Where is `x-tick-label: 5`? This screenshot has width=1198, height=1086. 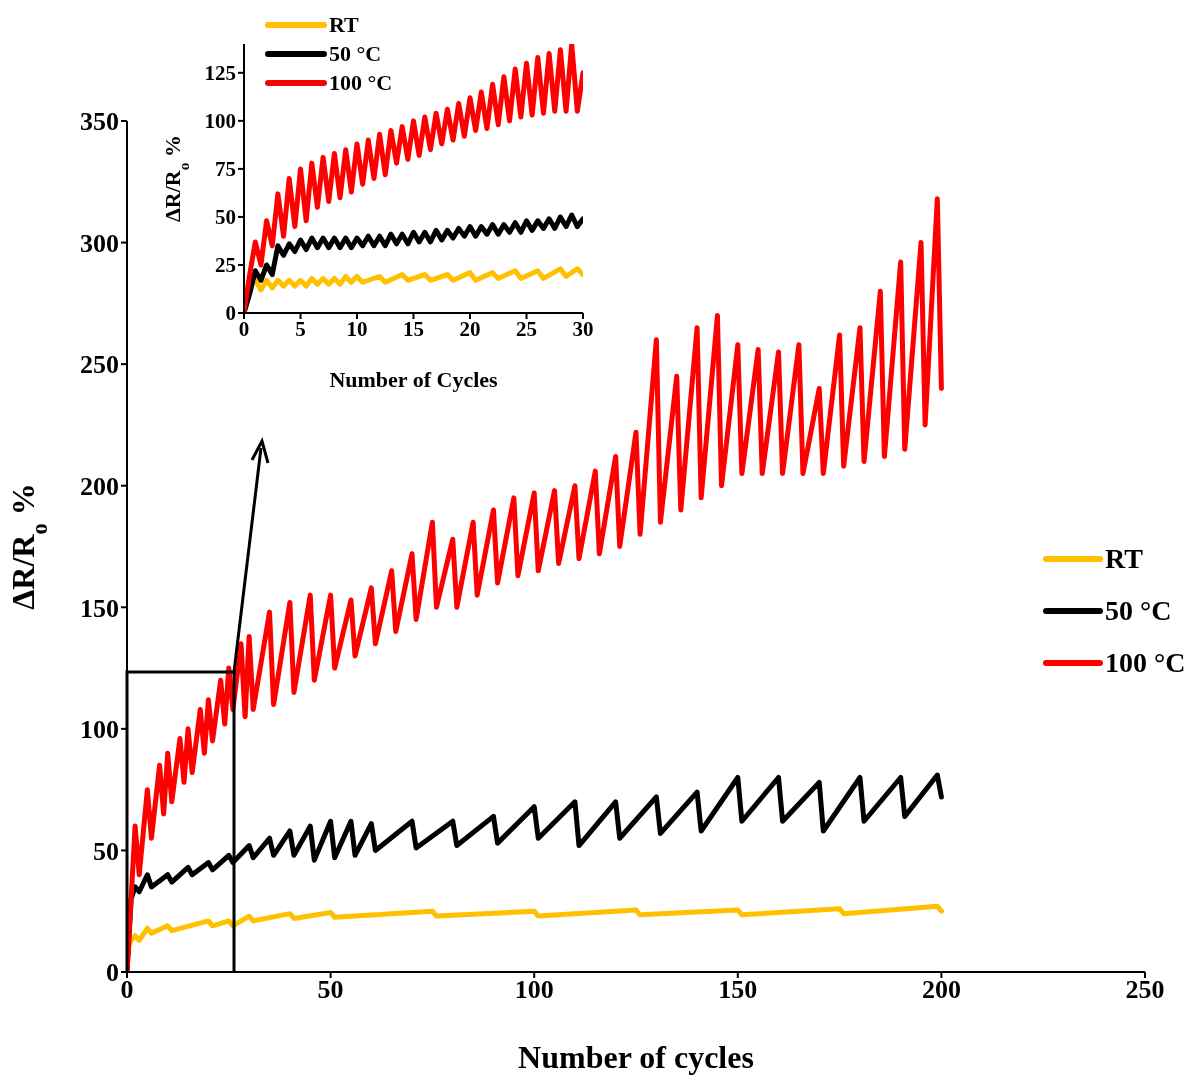
x-tick-label: 5 is located at coordinates (300, 328).